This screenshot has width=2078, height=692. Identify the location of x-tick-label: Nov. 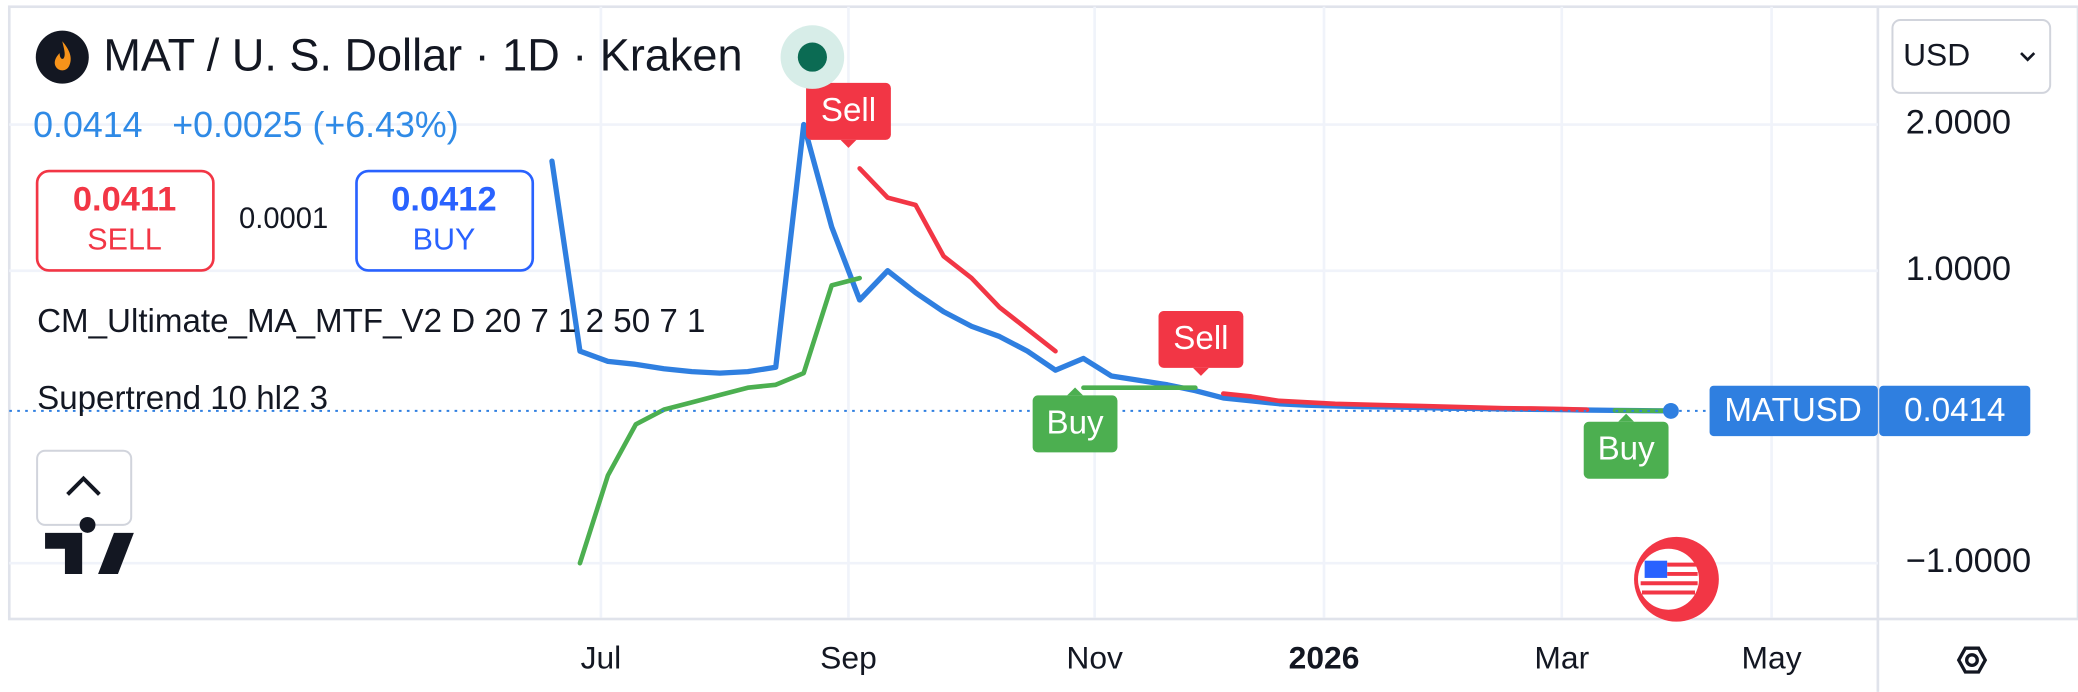
(1094, 657).